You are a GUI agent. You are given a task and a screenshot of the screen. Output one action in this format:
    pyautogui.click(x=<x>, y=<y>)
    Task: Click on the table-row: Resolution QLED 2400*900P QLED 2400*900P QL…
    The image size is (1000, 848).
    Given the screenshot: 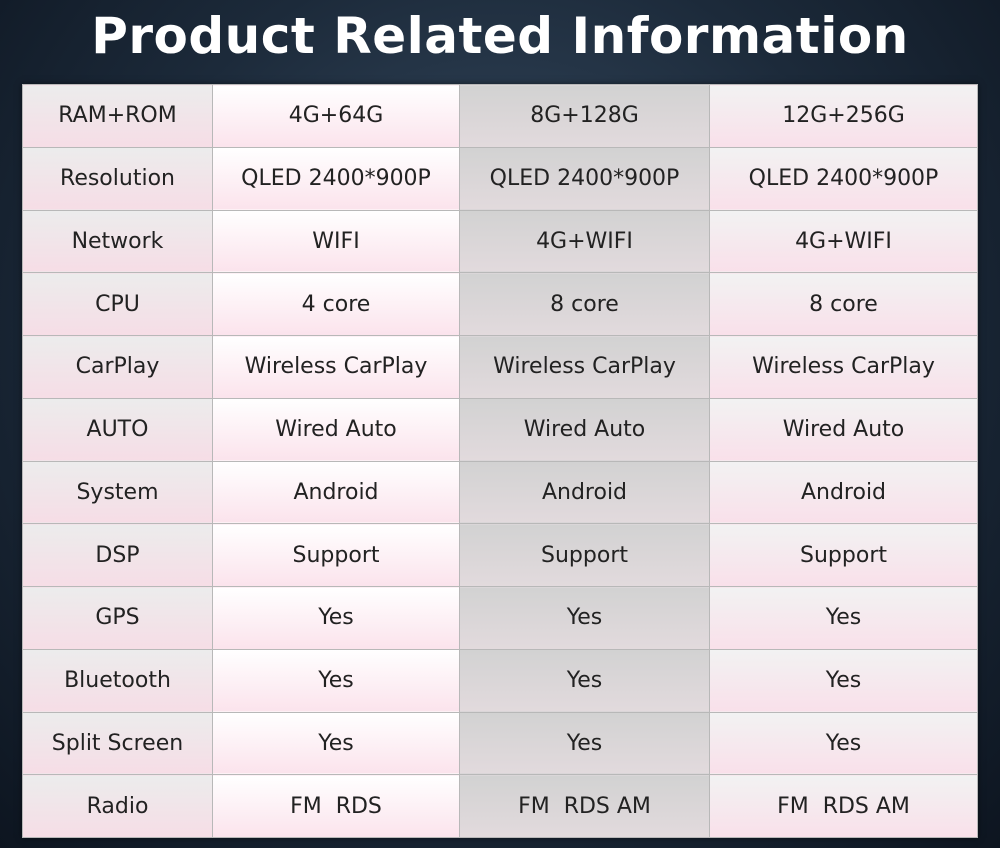 What is the action you would take?
    pyautogui.click(x=500, y=178)
    